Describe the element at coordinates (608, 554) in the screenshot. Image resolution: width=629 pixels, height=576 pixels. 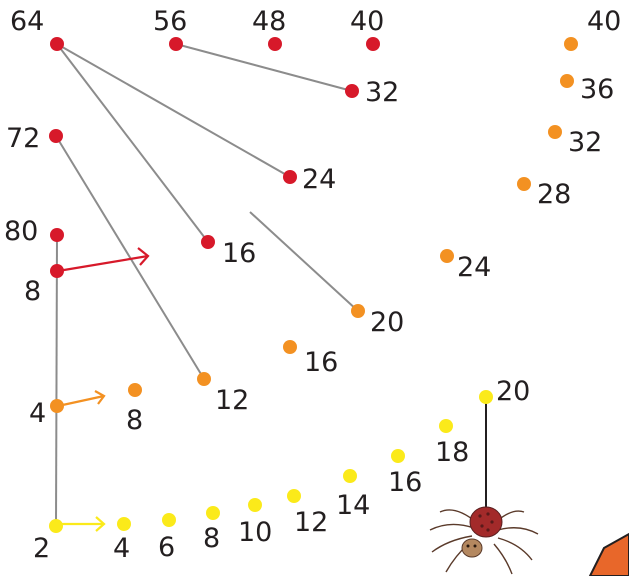
I see `orange-shape-corner` at that location.